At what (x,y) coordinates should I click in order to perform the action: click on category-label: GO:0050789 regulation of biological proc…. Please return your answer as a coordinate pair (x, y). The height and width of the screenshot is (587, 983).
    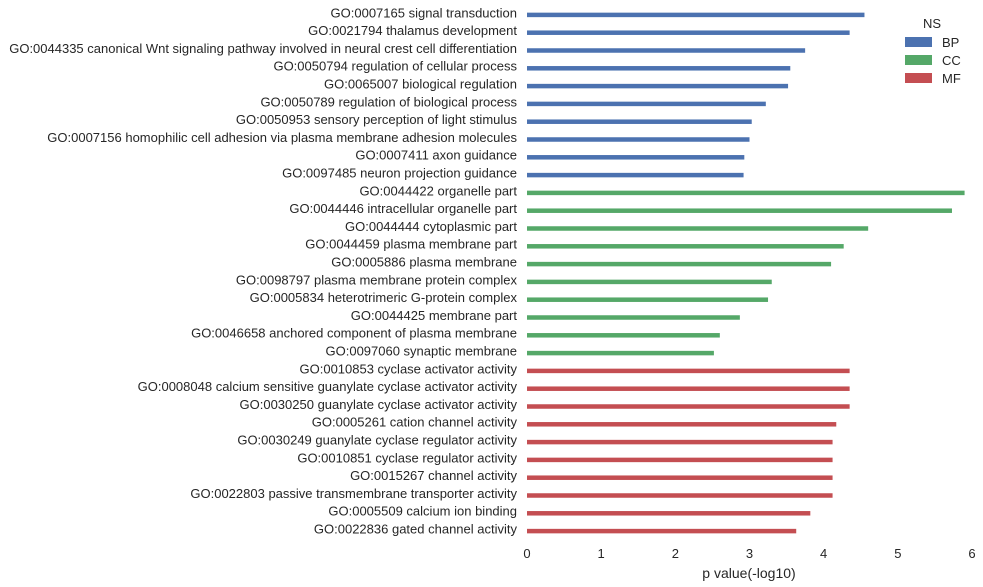
    Looking at the image, I should click on (388, 101).